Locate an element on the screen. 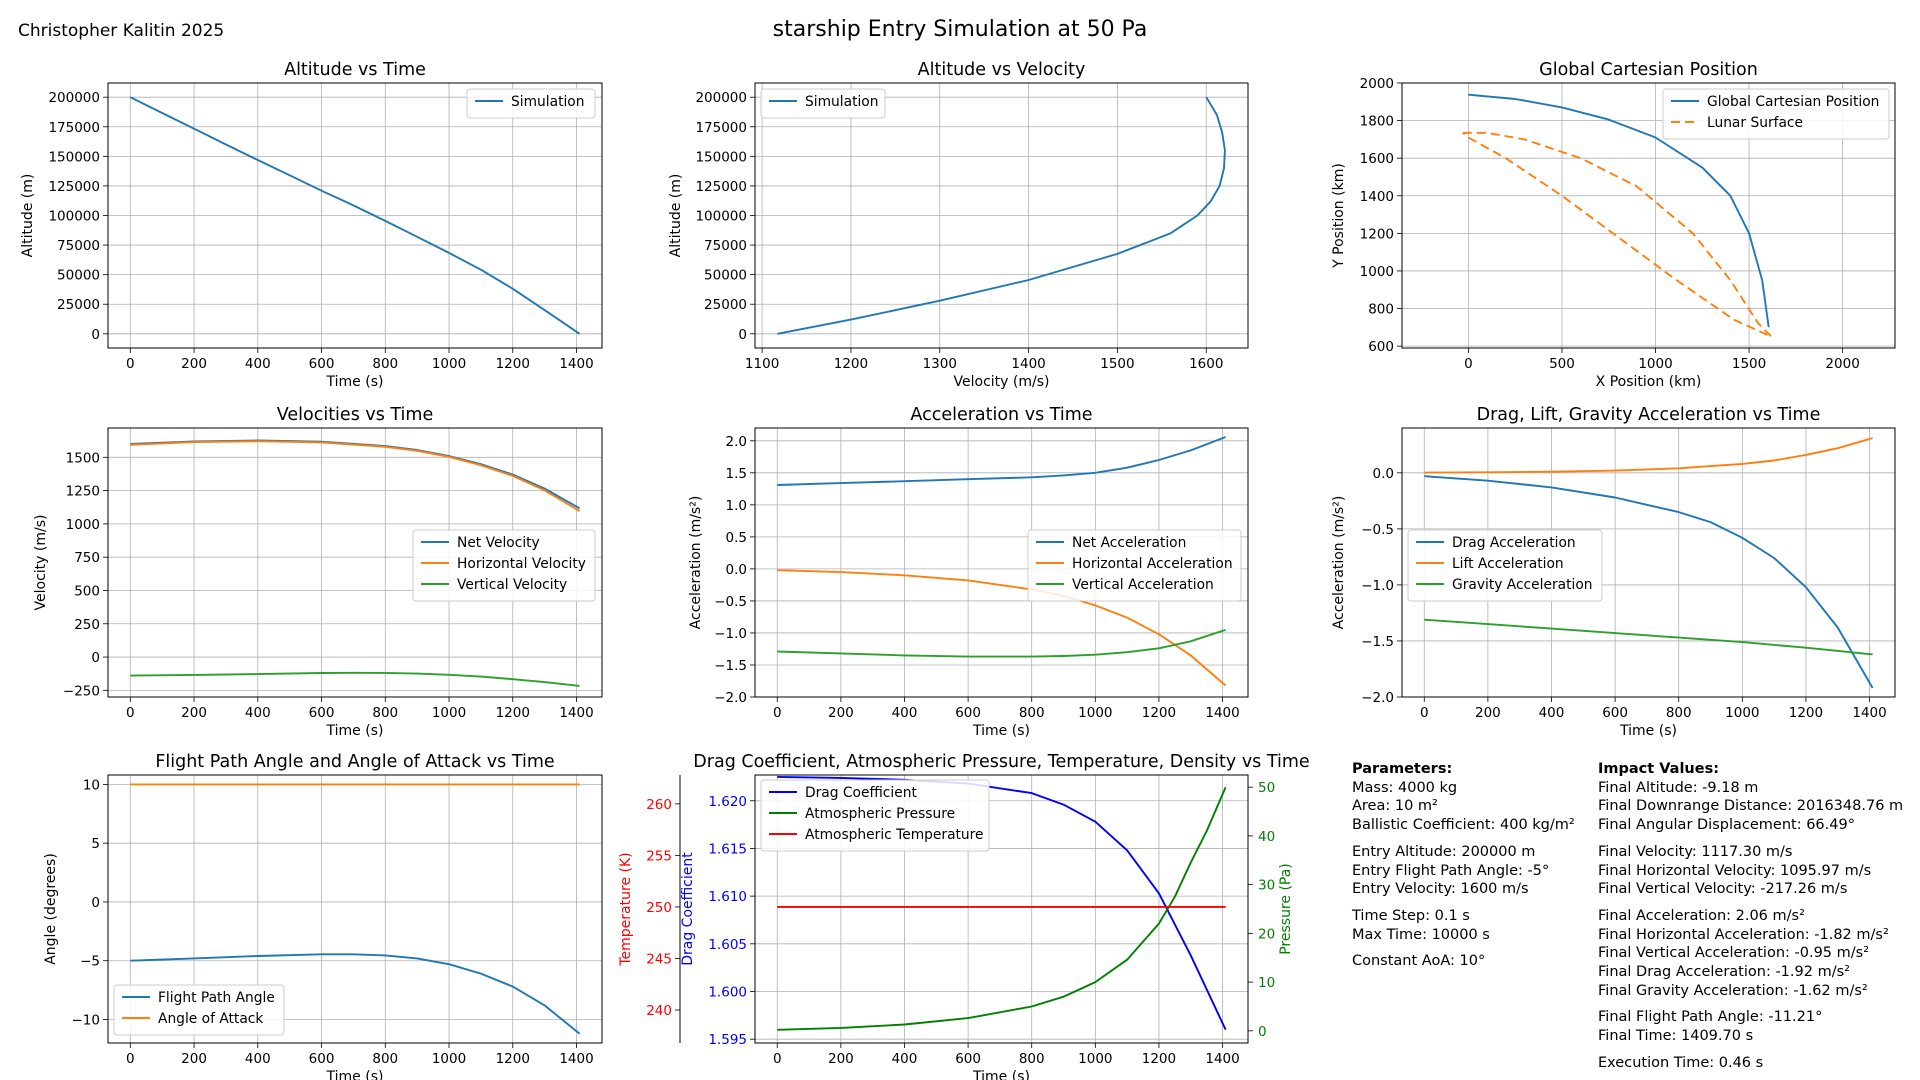 This screenshot has height=1080, width=1920. panel-line: Mass: 4000 kg is located at coordinates (1405, 787).